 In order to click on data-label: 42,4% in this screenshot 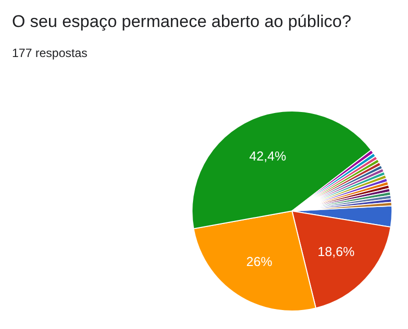, I will do `click(268, 156)`.